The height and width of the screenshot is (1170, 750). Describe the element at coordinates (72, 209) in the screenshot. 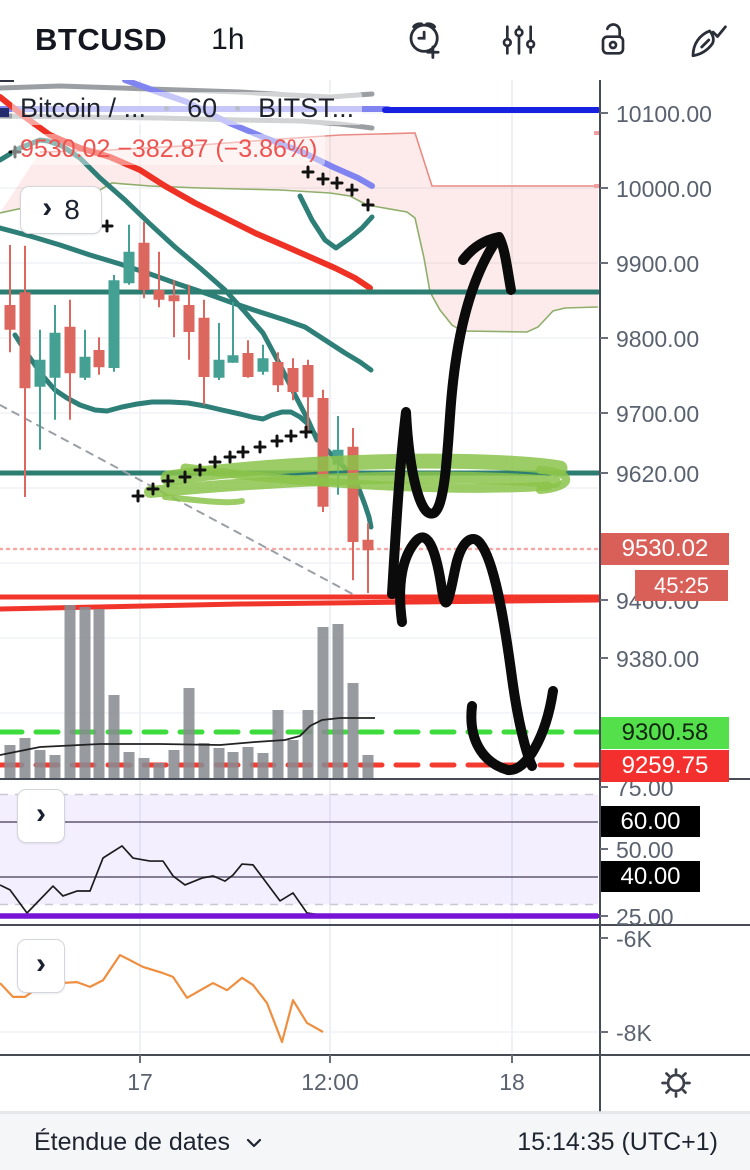

I see `hidden-indicators-count: 8` at that location.